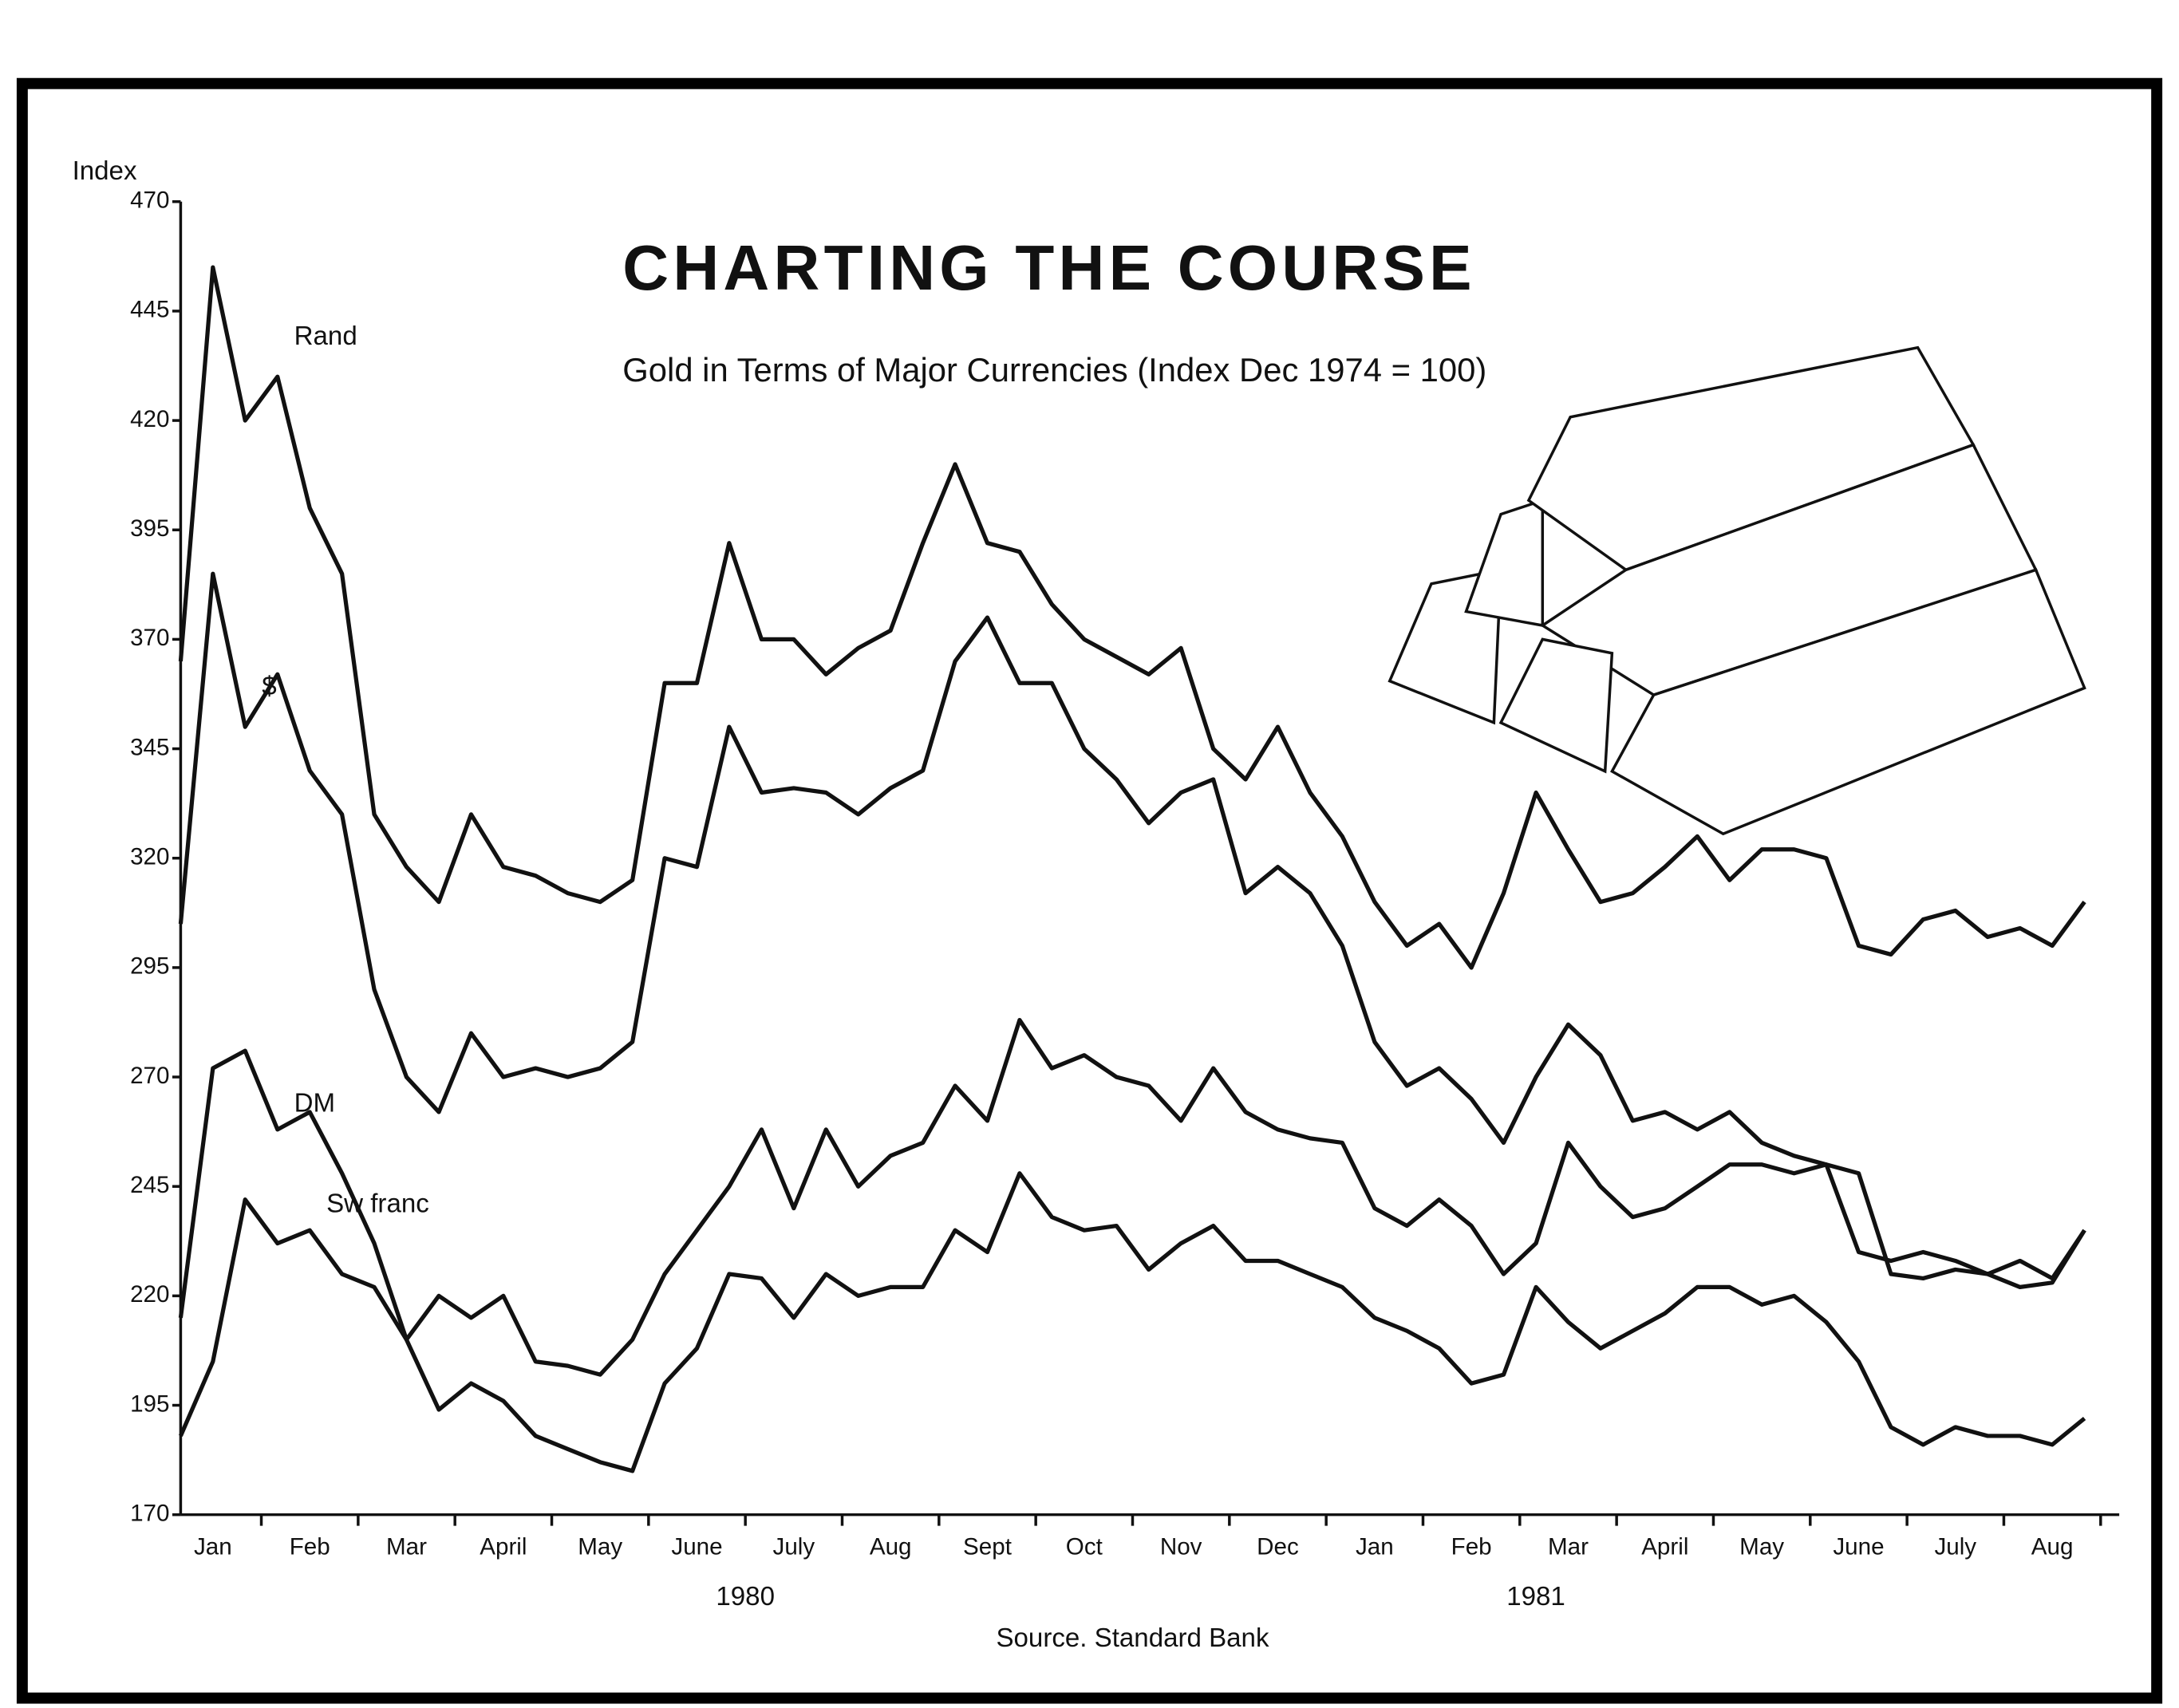  Describe the element at coordinates (326, 336) in the screenshot. I see `series-label: Rand` at that location.